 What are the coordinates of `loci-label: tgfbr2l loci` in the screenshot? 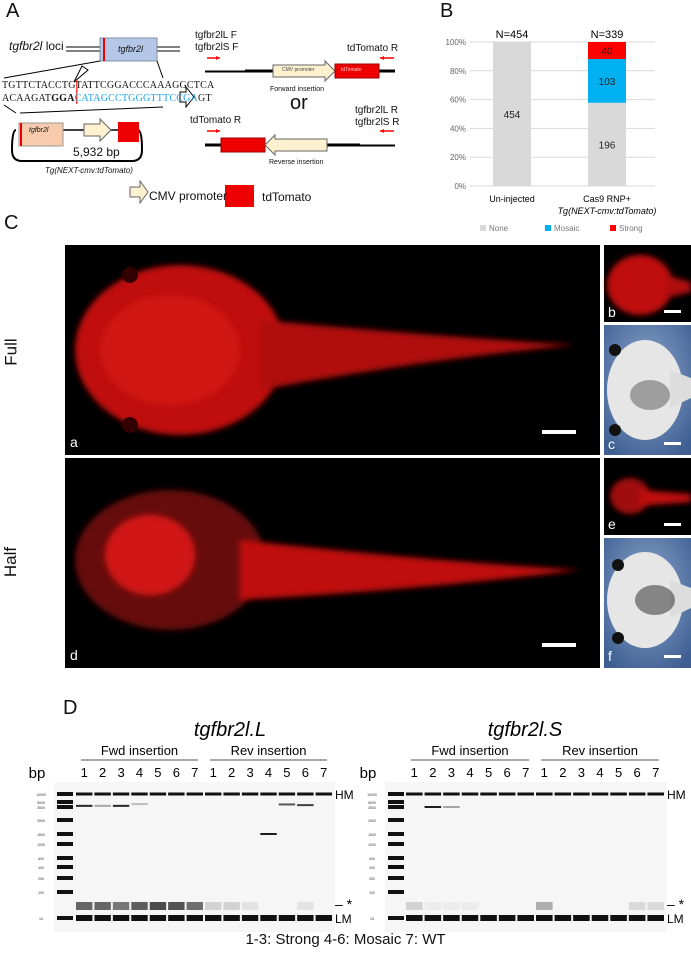 It's located at (36, 46).